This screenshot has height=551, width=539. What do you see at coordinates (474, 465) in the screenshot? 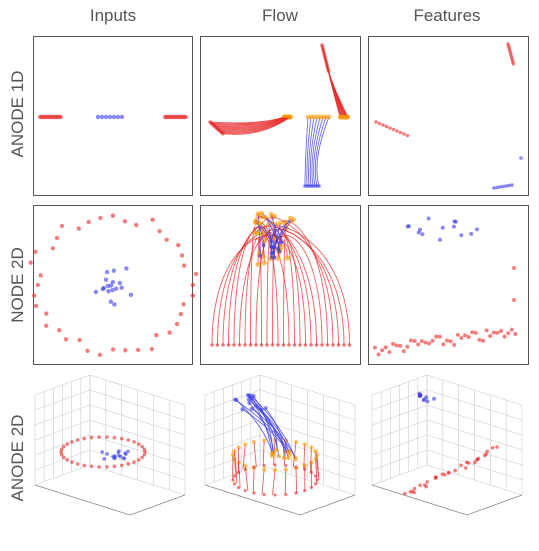
I see `box-features-gridline` at bounding box center [474, 465].